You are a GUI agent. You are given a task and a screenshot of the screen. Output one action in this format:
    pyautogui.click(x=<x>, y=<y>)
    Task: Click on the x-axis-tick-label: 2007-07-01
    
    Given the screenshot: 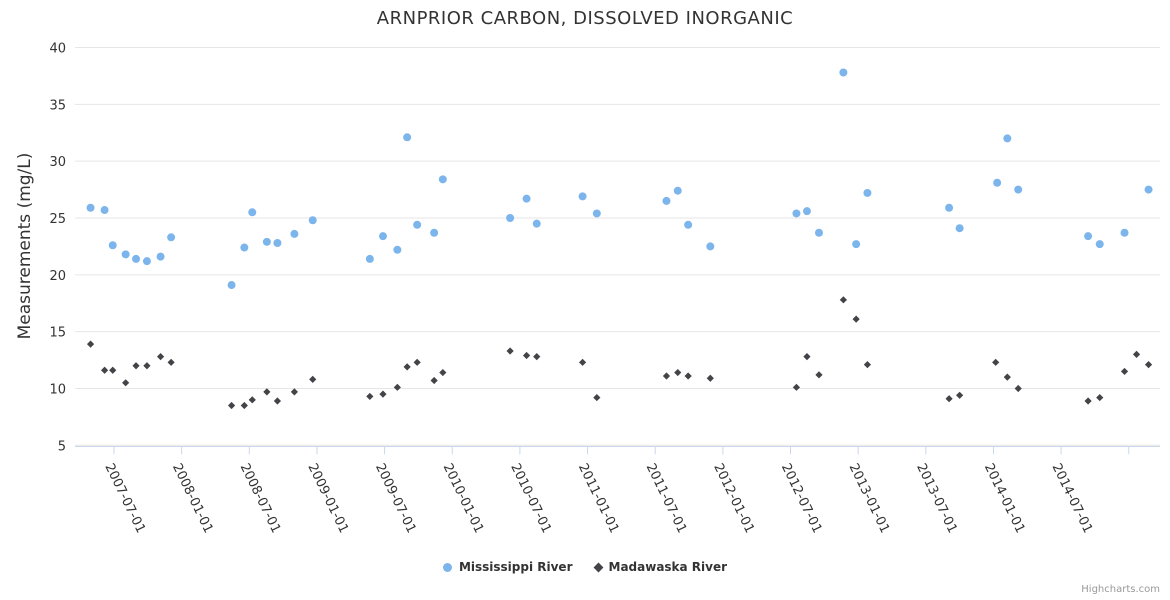 What is the action you would take?
    pyautogui.click(x=124, y=498)
    